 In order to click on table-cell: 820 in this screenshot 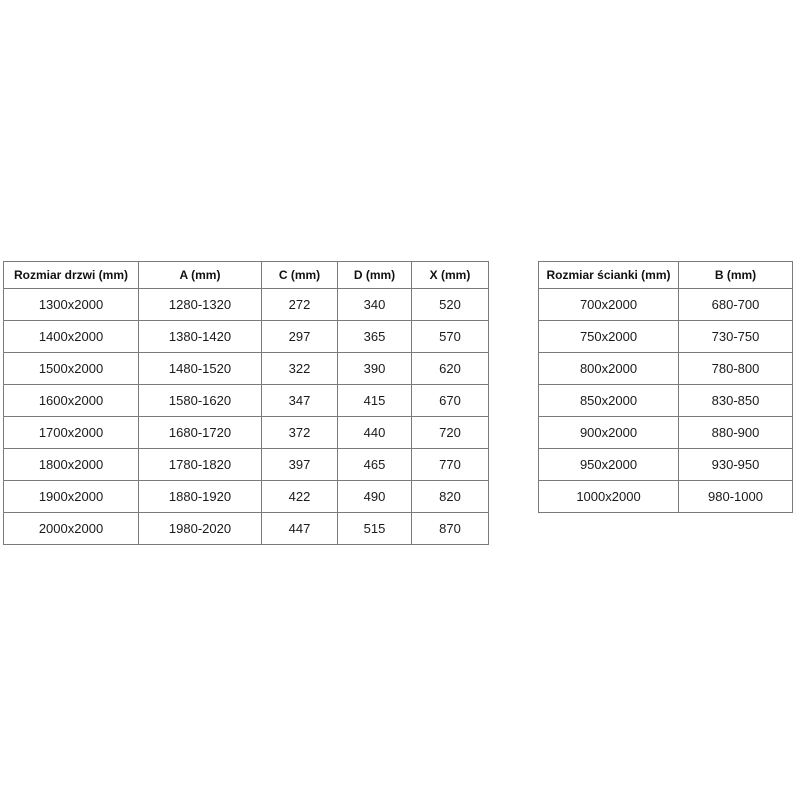, I will do `click(450, 496)`.